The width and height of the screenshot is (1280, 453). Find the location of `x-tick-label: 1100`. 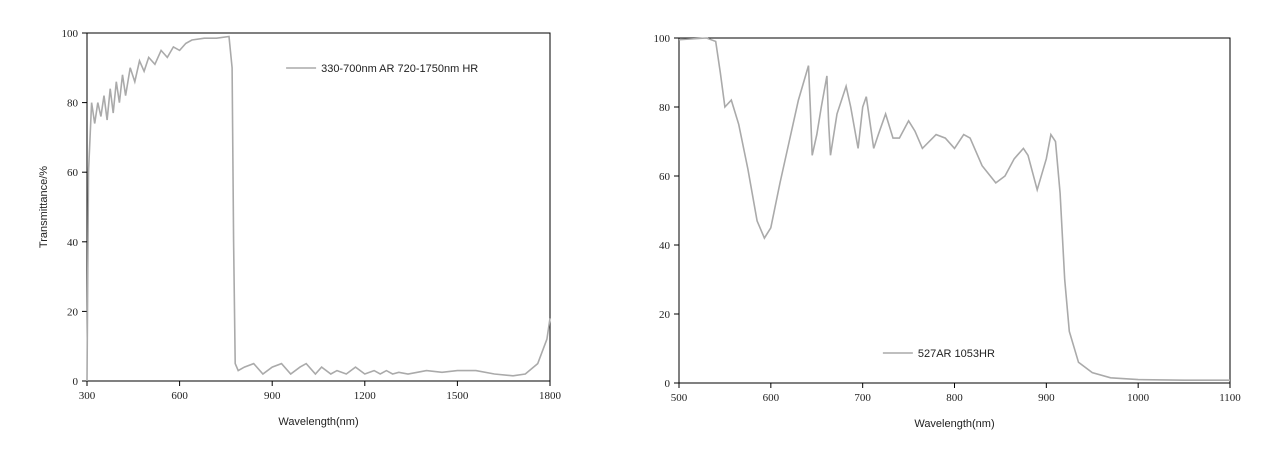

x-tick-label: 1100 is located at coordinates (1230, 398).